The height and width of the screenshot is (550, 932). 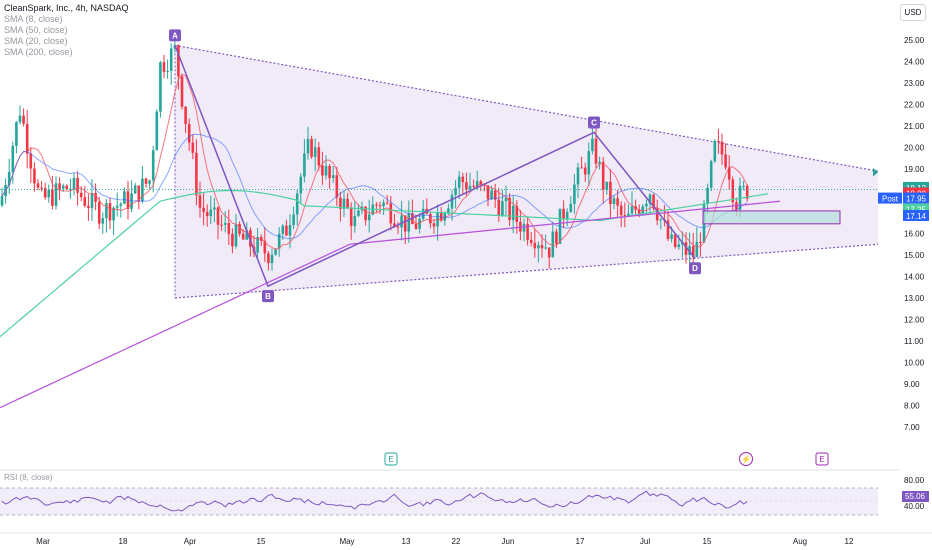 I want to click on indicator-sma-50: SMA (50, close), so click(x=36, y=30).